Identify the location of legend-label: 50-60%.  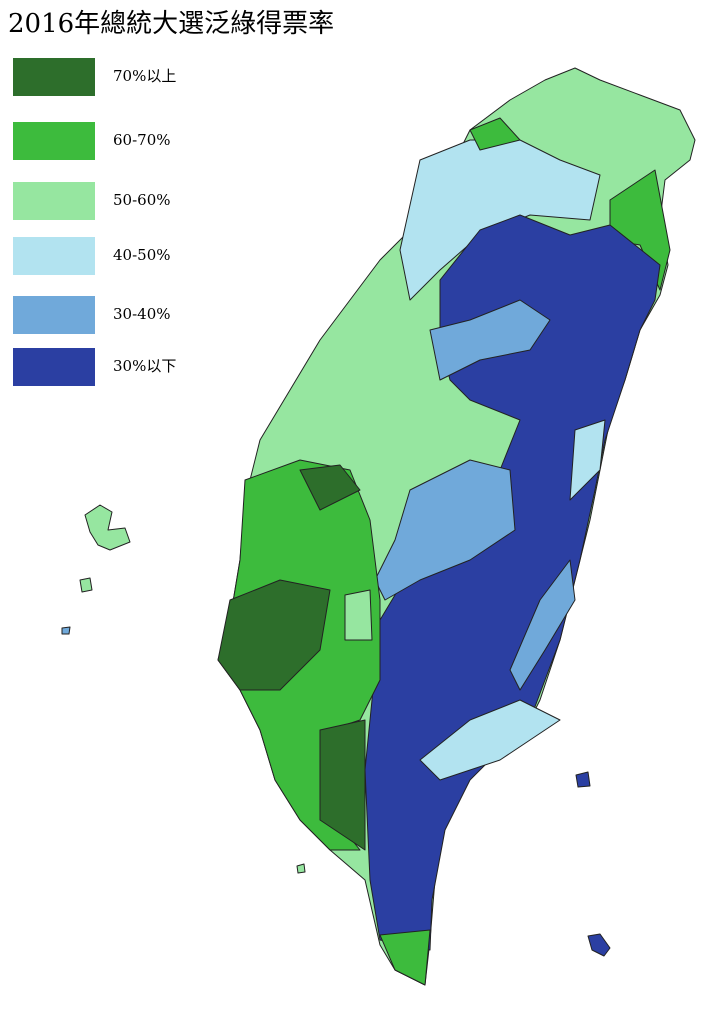
(142, 200).